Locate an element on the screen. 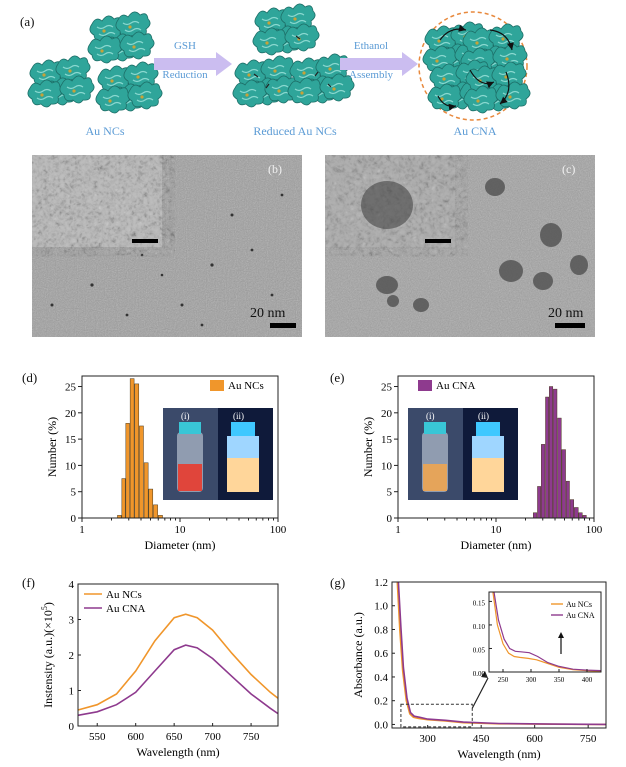  x-tick-label: 10 is located at coordinates (497, 530).